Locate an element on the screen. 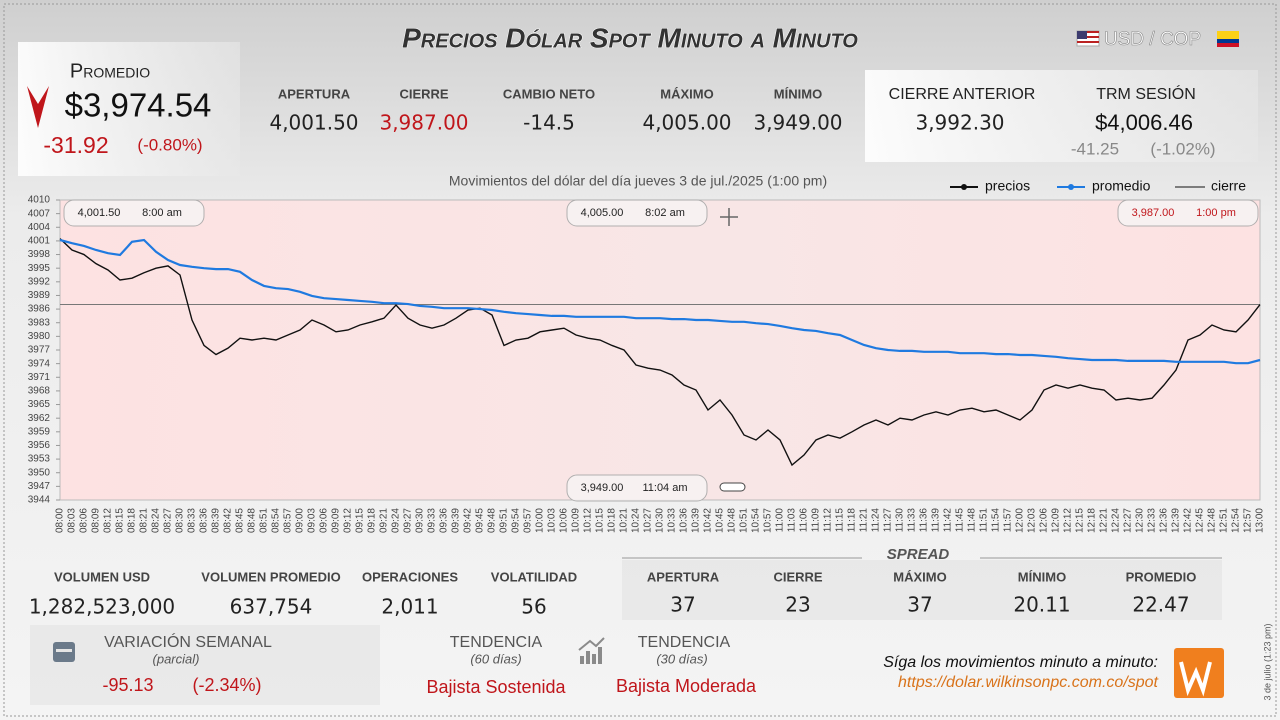 The image size is (1280, 720). x-tick-label: 10:36 is located at coordinates (684, 520).